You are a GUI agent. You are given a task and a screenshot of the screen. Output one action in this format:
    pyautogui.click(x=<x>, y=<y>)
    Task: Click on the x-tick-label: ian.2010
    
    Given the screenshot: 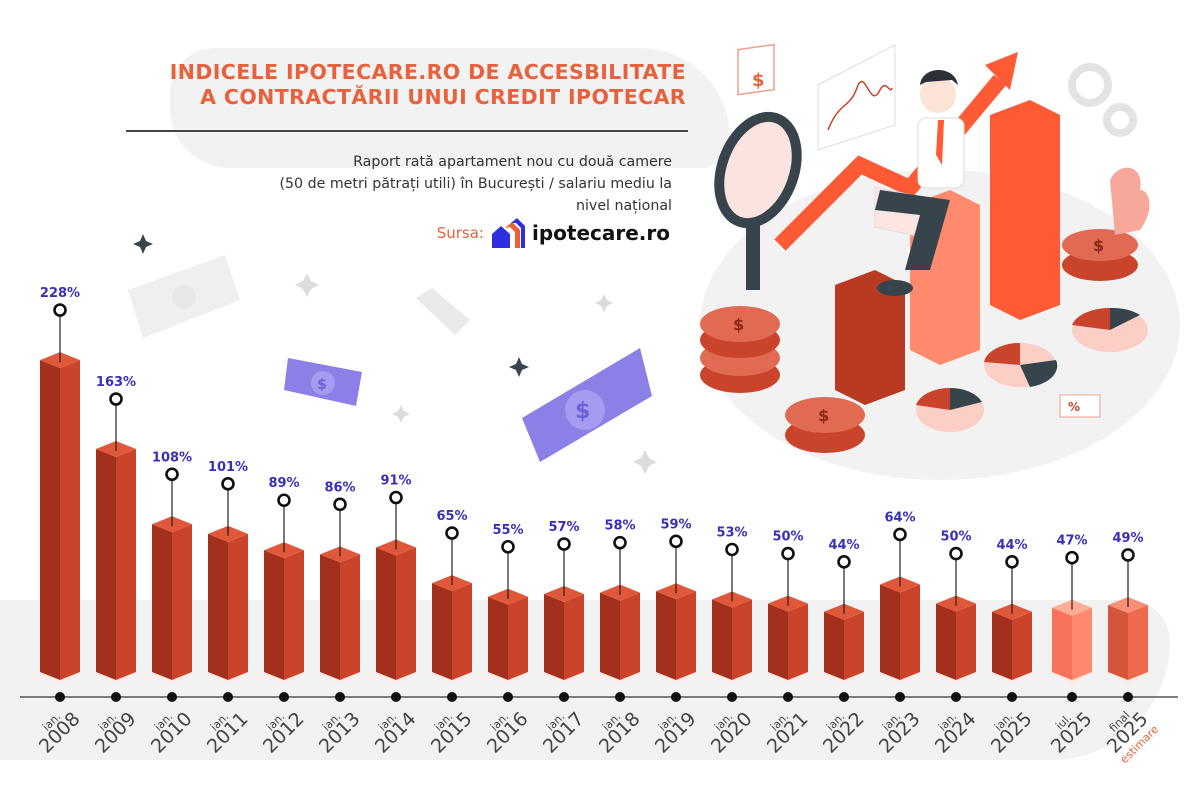 What is the action you would take?
    pyautogui.click(x=172, y=733)
    